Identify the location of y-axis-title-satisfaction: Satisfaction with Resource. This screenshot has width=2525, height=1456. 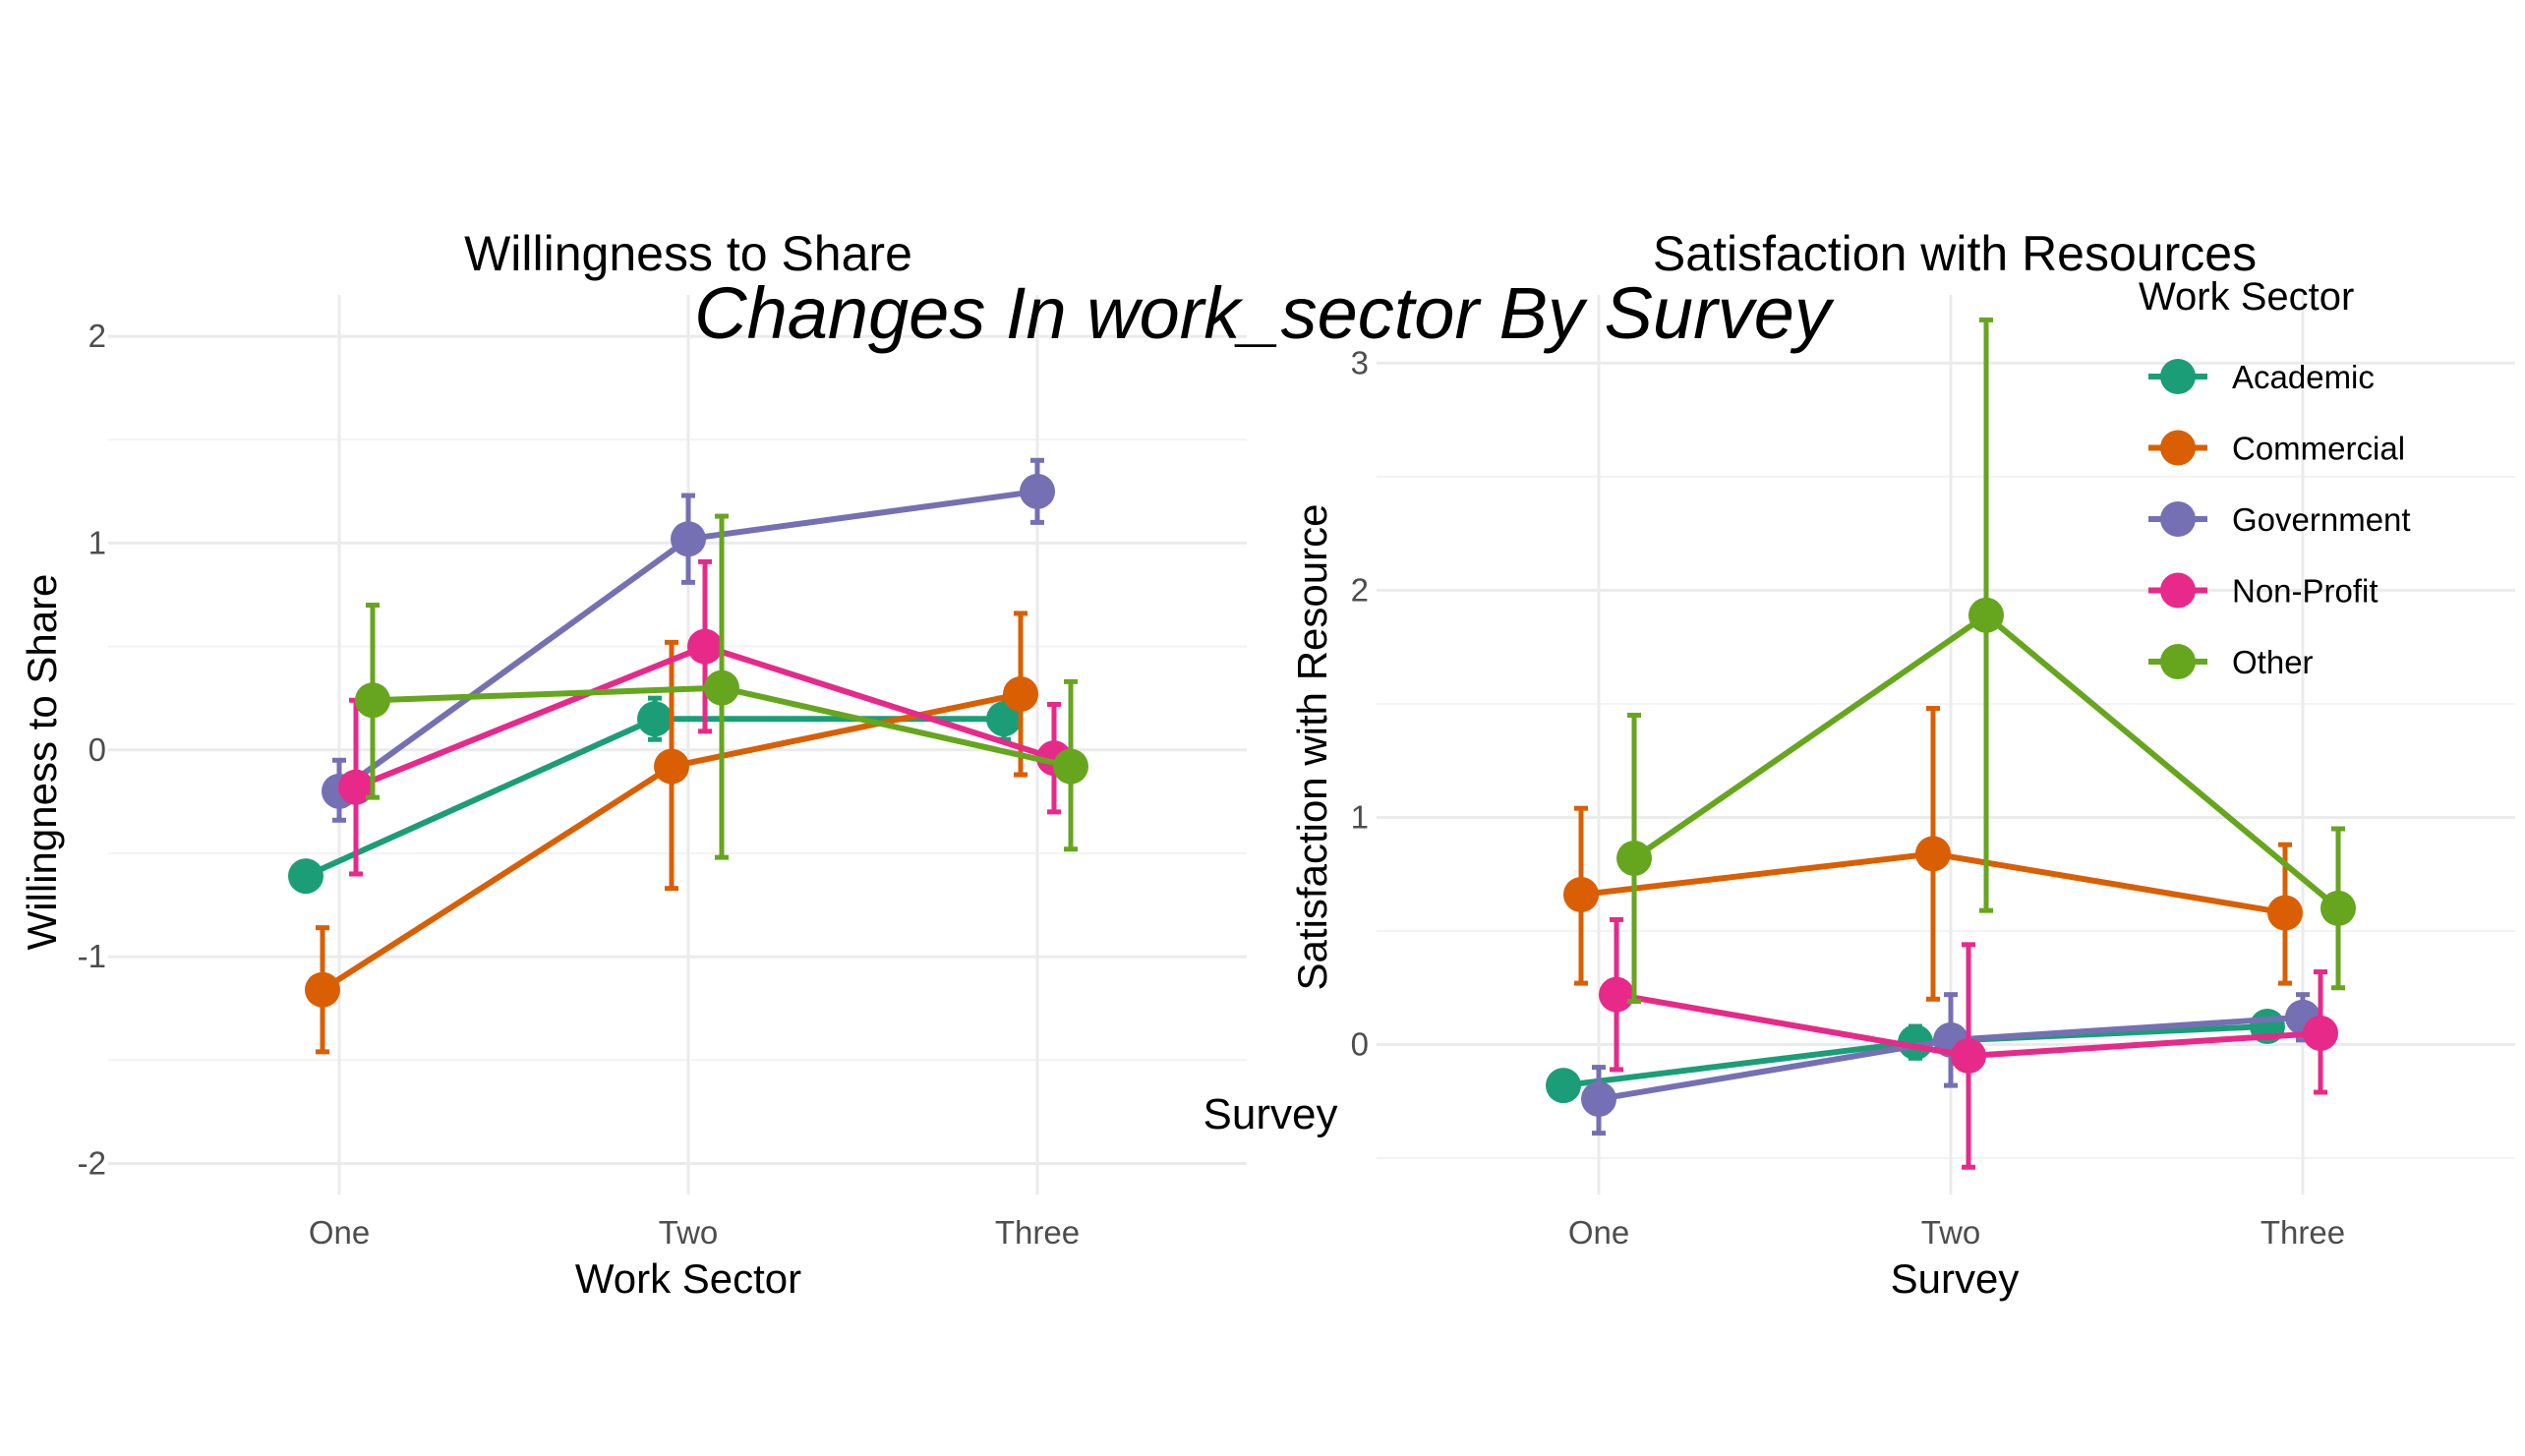
(1312, 747).